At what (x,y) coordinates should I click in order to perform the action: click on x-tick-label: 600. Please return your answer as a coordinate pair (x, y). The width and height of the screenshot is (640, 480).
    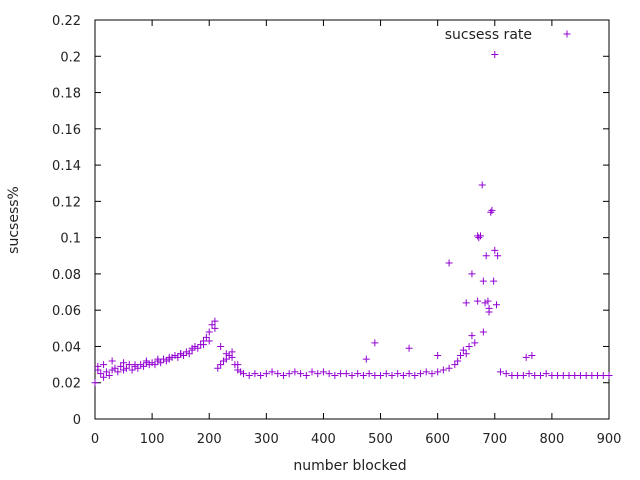
    Looking at the image, I should click on (437, 439).